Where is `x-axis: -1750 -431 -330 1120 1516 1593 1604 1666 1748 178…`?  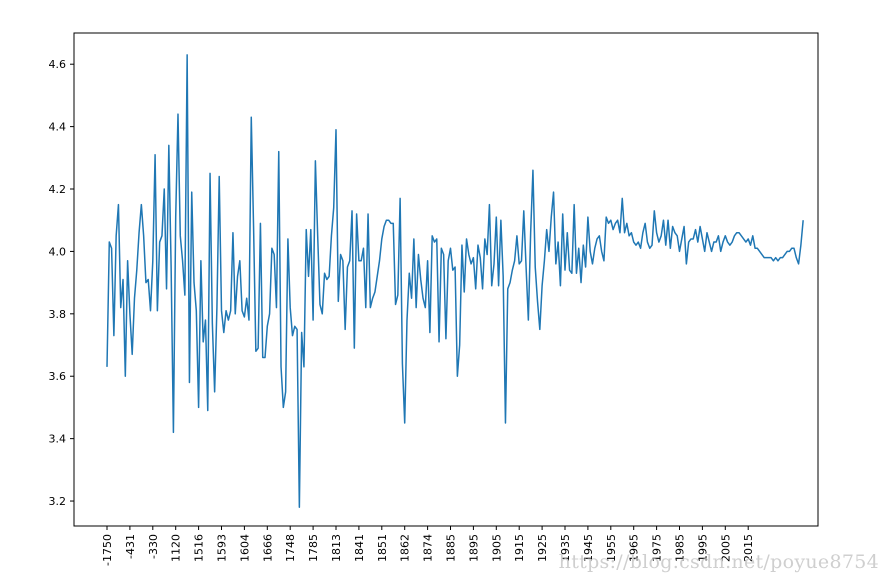
x-axis: -1750 -431 -330 1120 1516 1593 1604 1666 1748 178… is located at coordinates (428, 546).